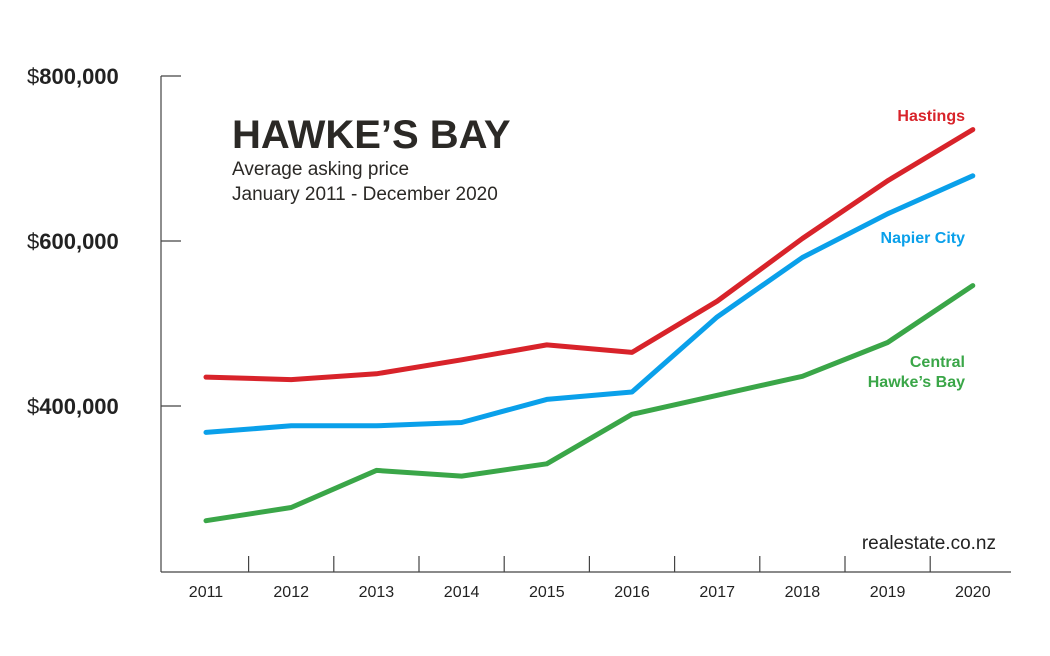 This screenshot has width=1050, height=656. Describe the element at coordinates (931, 116) in the screenshot. I see `series-label-0-line-0: Hastings` at that location.